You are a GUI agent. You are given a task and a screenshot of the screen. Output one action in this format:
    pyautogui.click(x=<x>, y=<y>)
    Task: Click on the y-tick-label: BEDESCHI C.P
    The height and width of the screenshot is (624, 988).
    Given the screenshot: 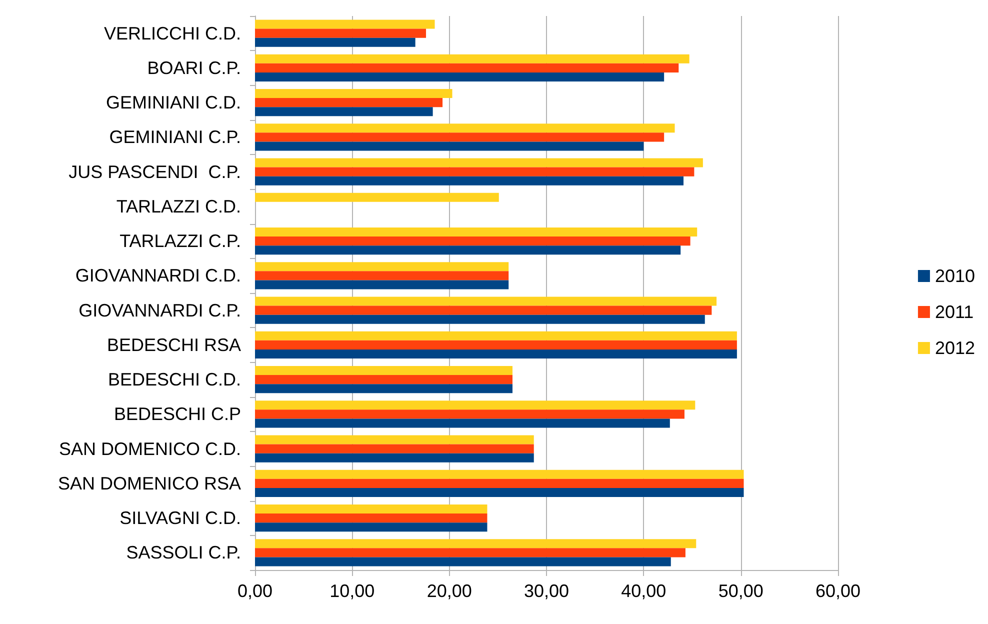 What is the action you would take?
    pyautogui.click(x=177, y=414)
    